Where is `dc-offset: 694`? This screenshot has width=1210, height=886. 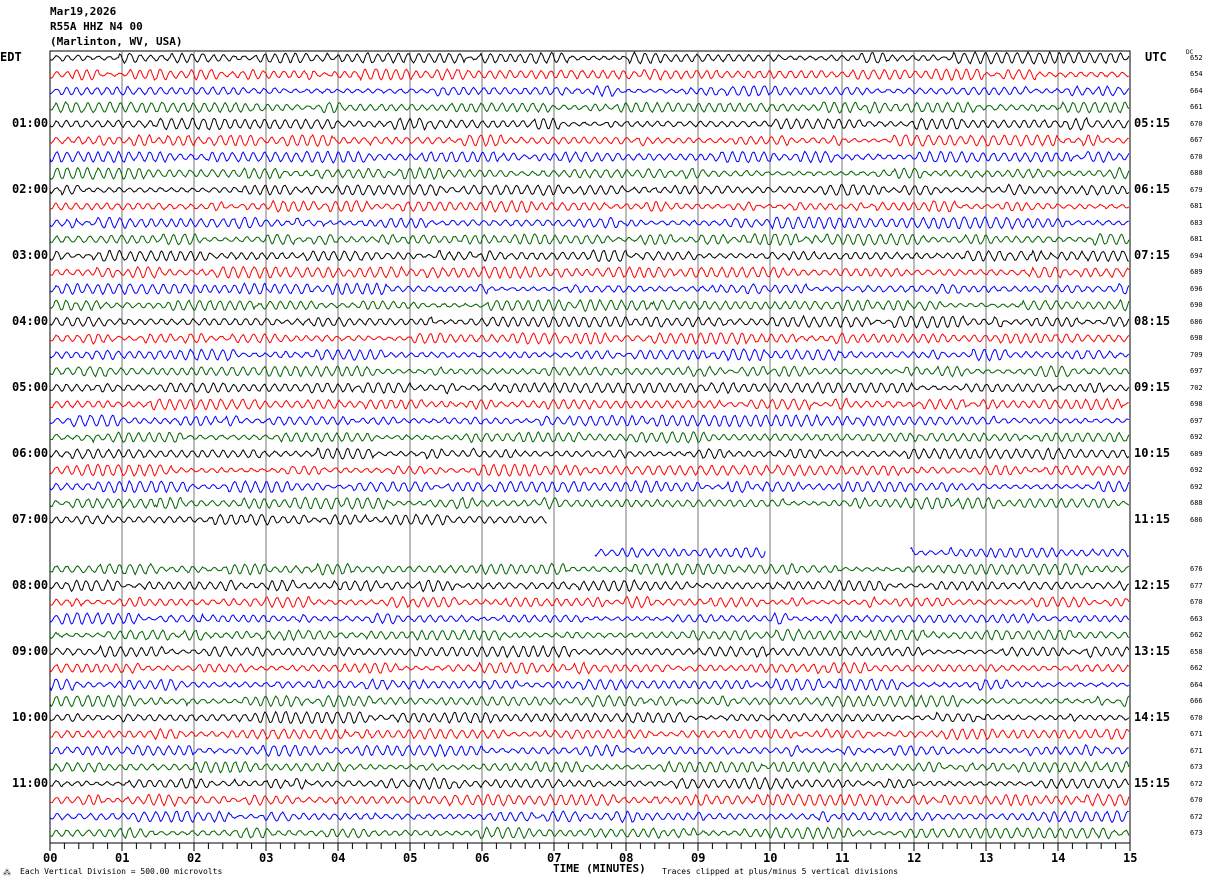 dc-offset: 694 is located at coordinates (1196, 255).